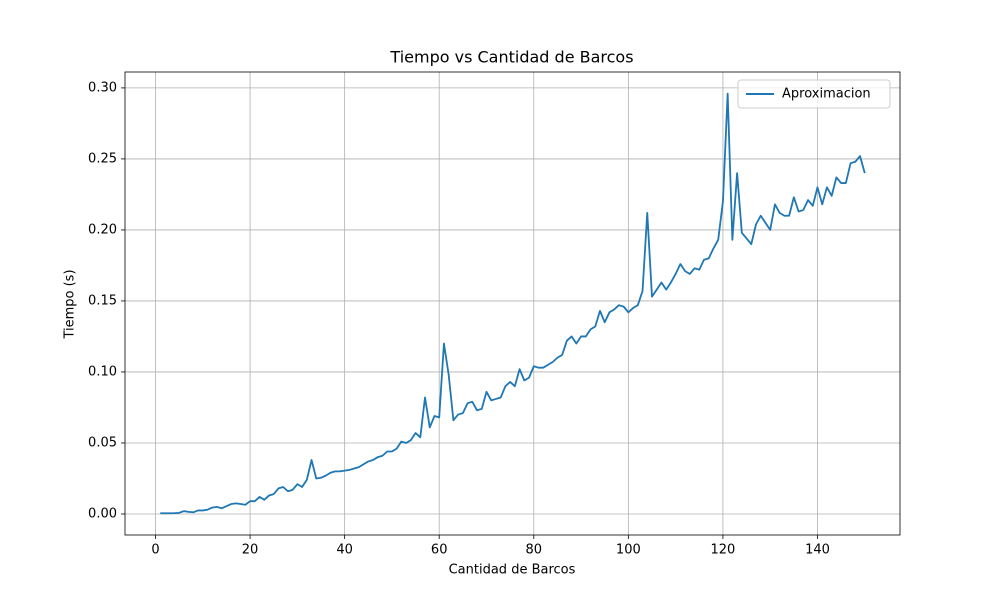 The image size is (1000, 600). What do you see at coordinates (628, 550) in the screenshot?
I see `x-tick-label: 100` at bounding box center [628, 550].